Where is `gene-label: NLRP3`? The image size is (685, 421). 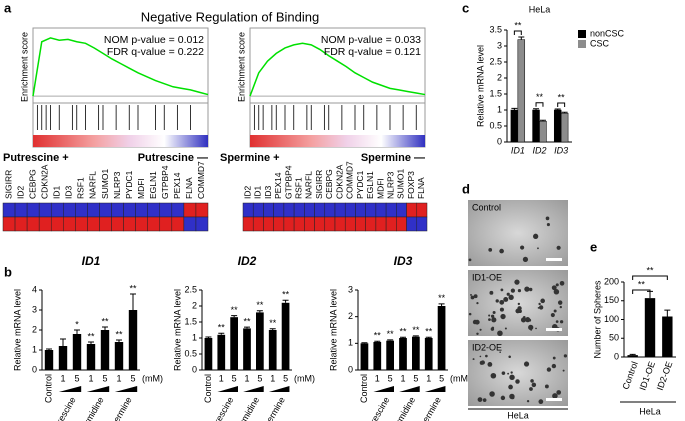 gene-label: NLRP3 is located at coordinates (117, 185).